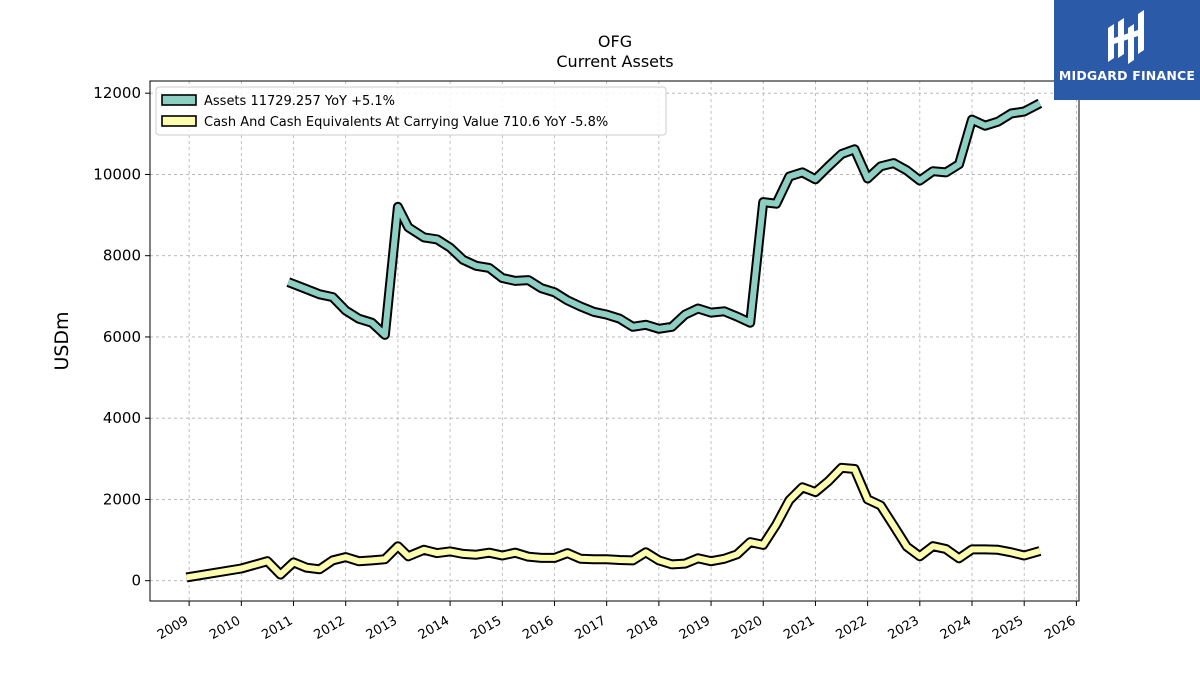 This screenshot has width=1200, height=675. I want to click on legend-frame, so click(411, 111).